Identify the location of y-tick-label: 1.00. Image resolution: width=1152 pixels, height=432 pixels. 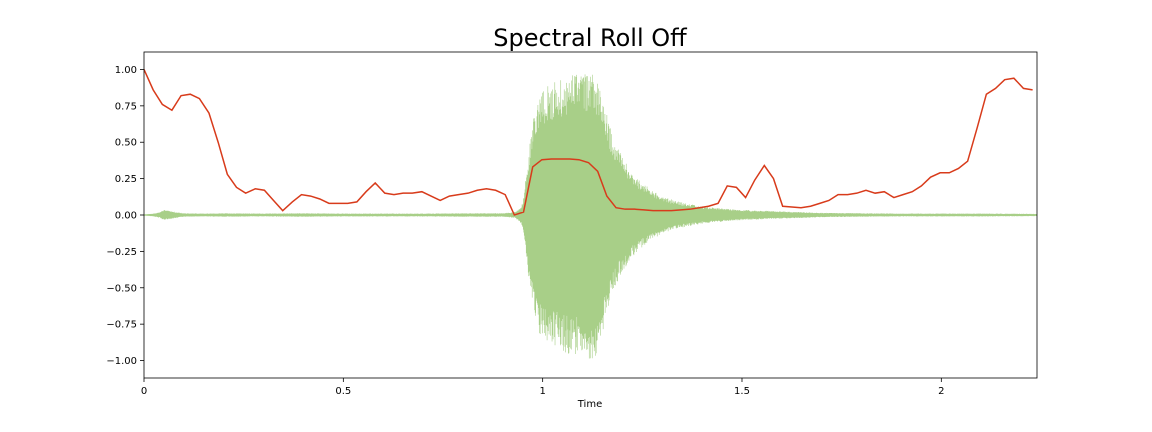
(126, 70).